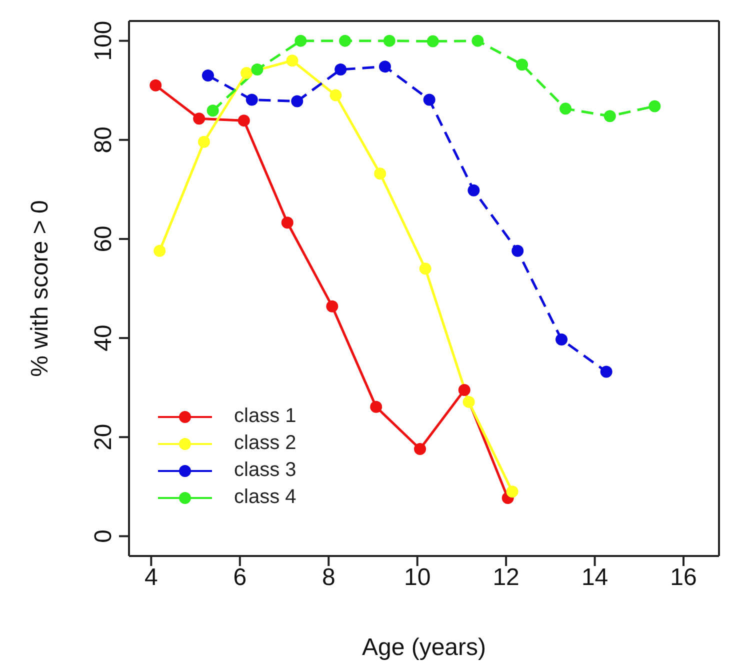 The width and height of the screenshot is (738, 668). What do you see at coordinates (265, 443) in the screenshot?
I see `legend-label: class 2` at bounding box center [265, 443].